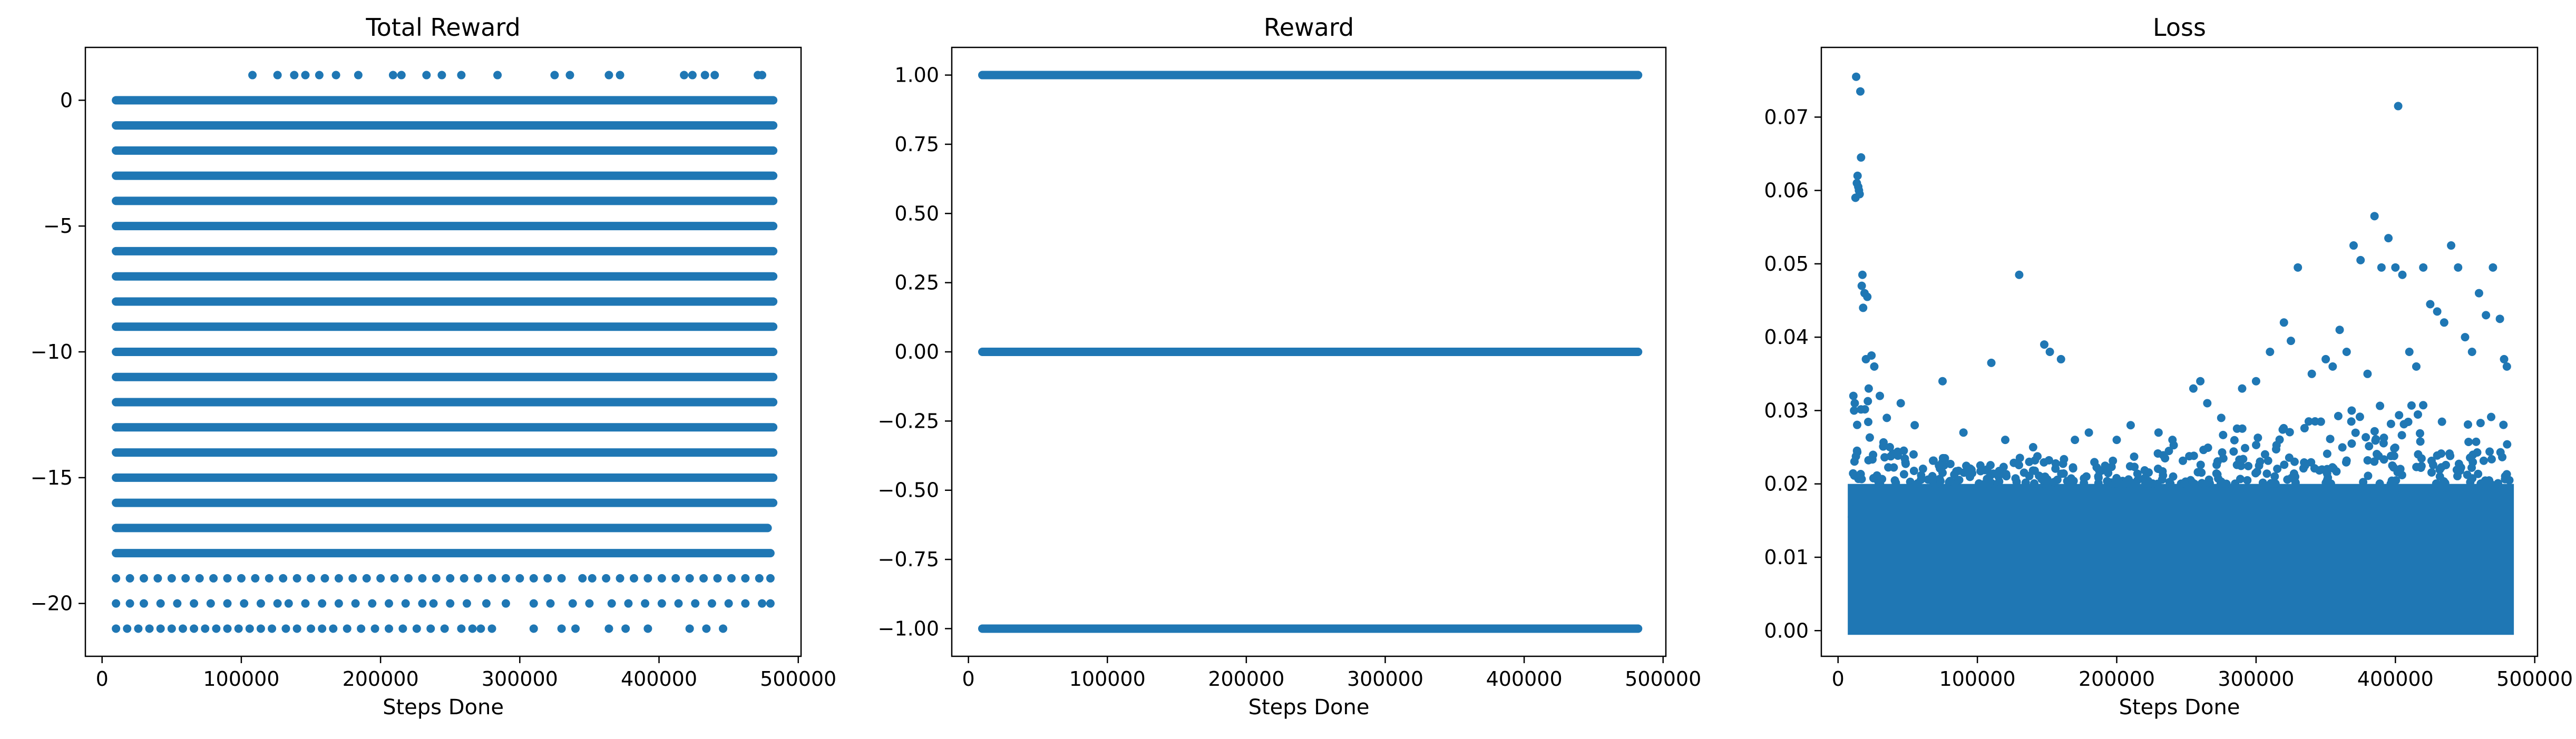  Describe the element at coordinates (2256, 679) in the screenshot. I see `x-tick-label: 300000` at that location.